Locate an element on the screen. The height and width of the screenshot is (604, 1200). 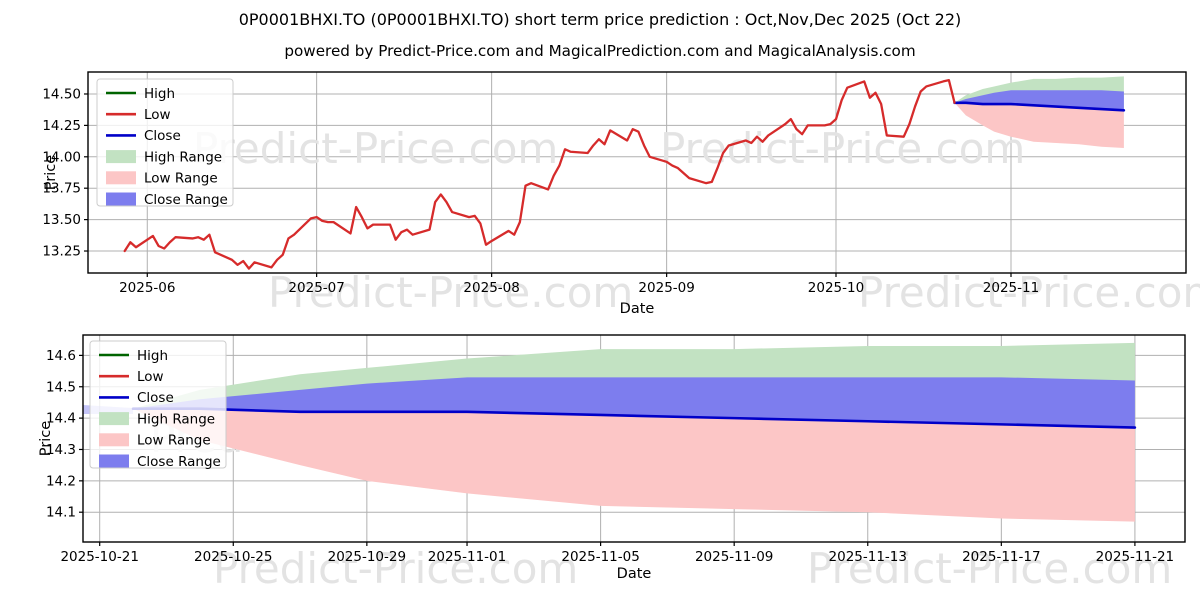
y-tick-label: 13.25 is located at coordinates (61, 252).